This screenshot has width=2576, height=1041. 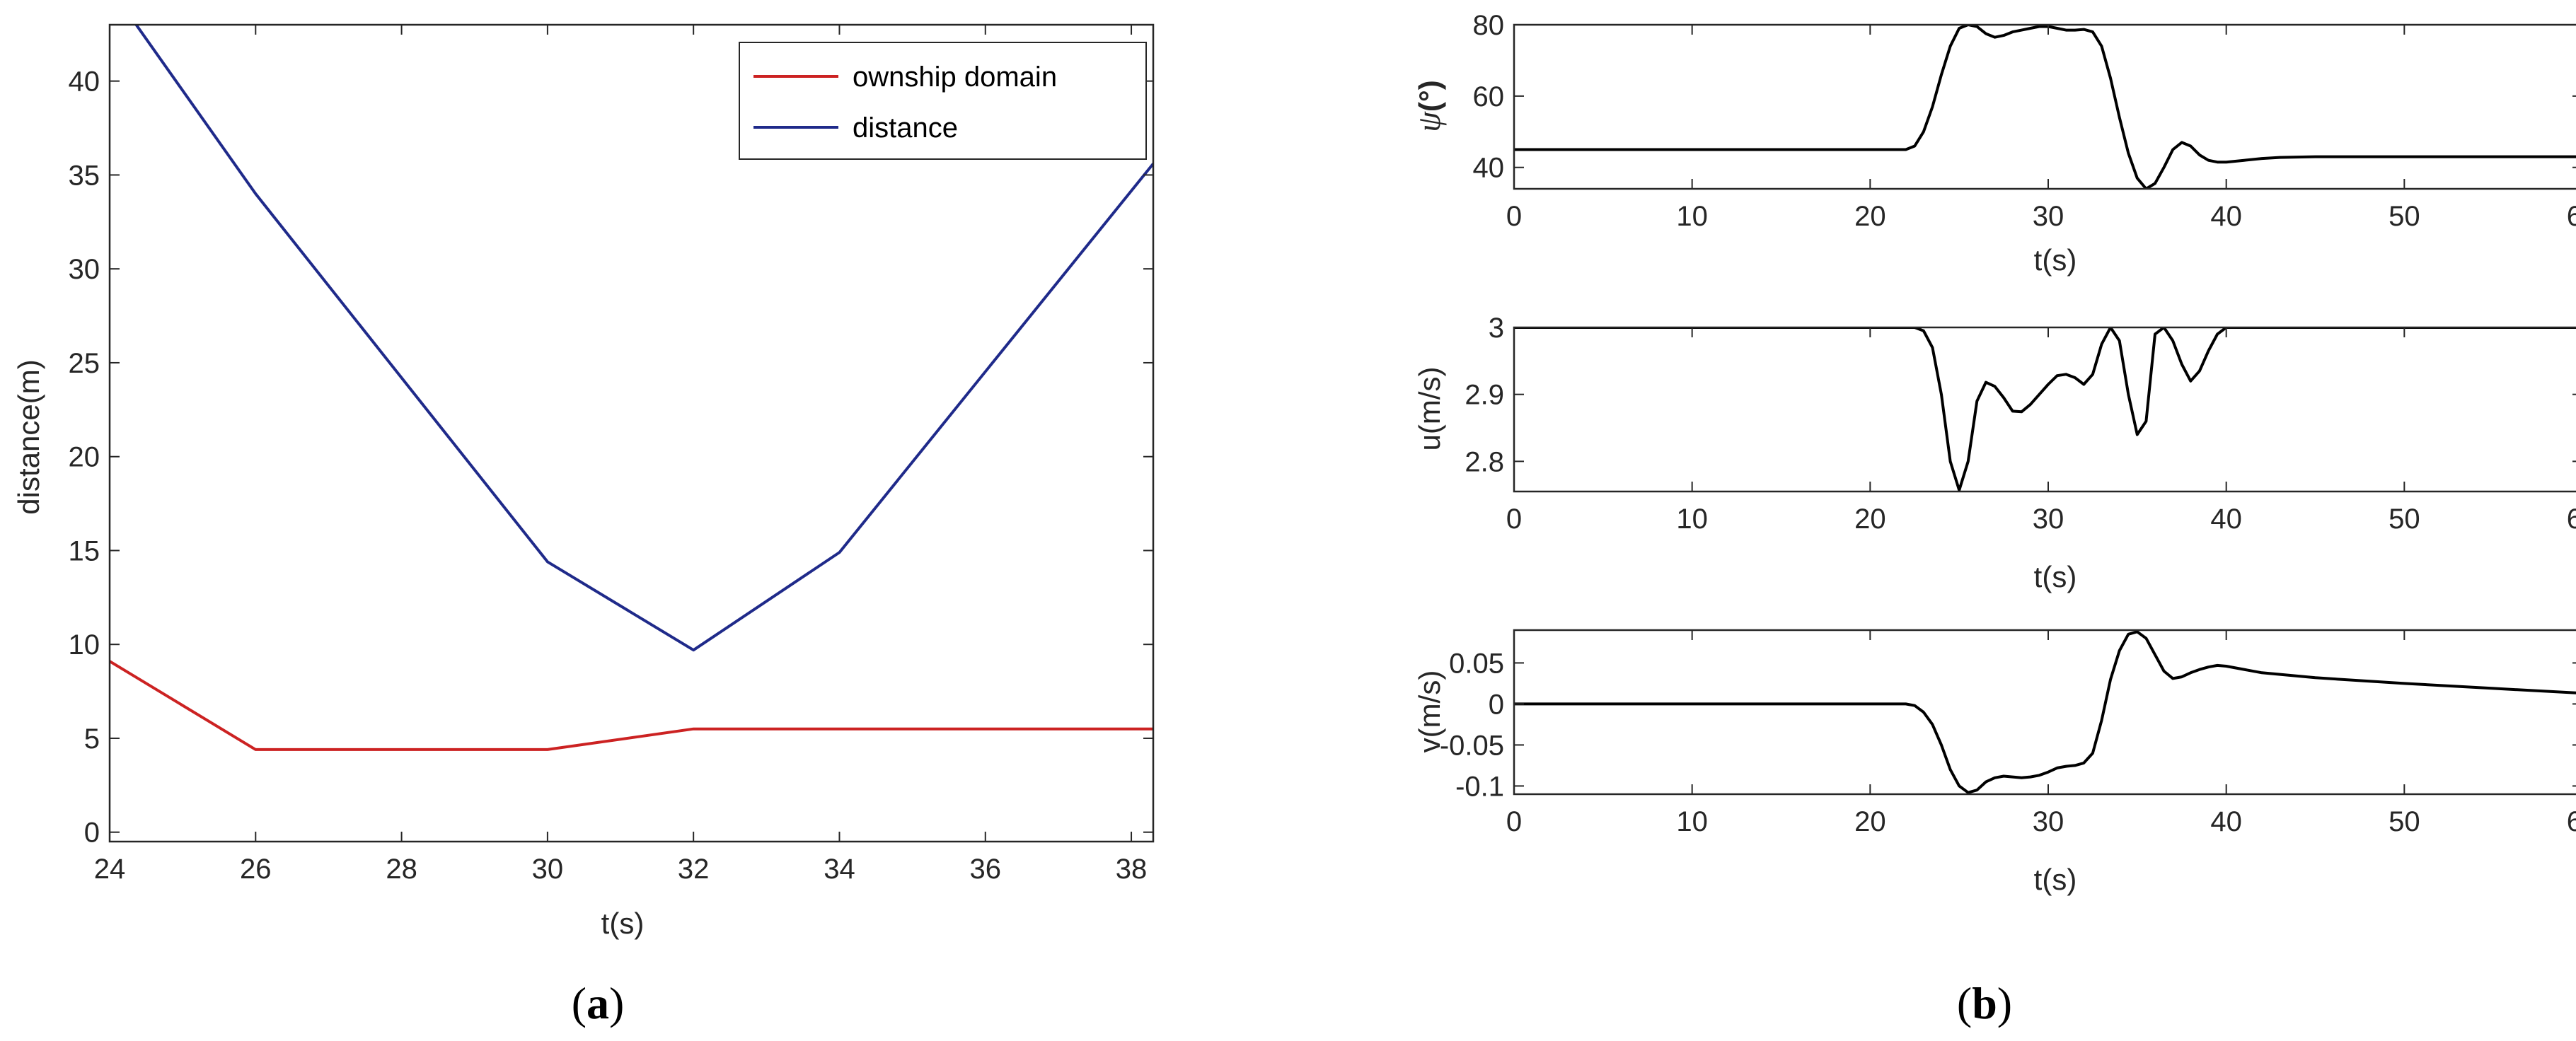 I want to click on y-tick-label-a-2: 10, so click(x=84, y=645).